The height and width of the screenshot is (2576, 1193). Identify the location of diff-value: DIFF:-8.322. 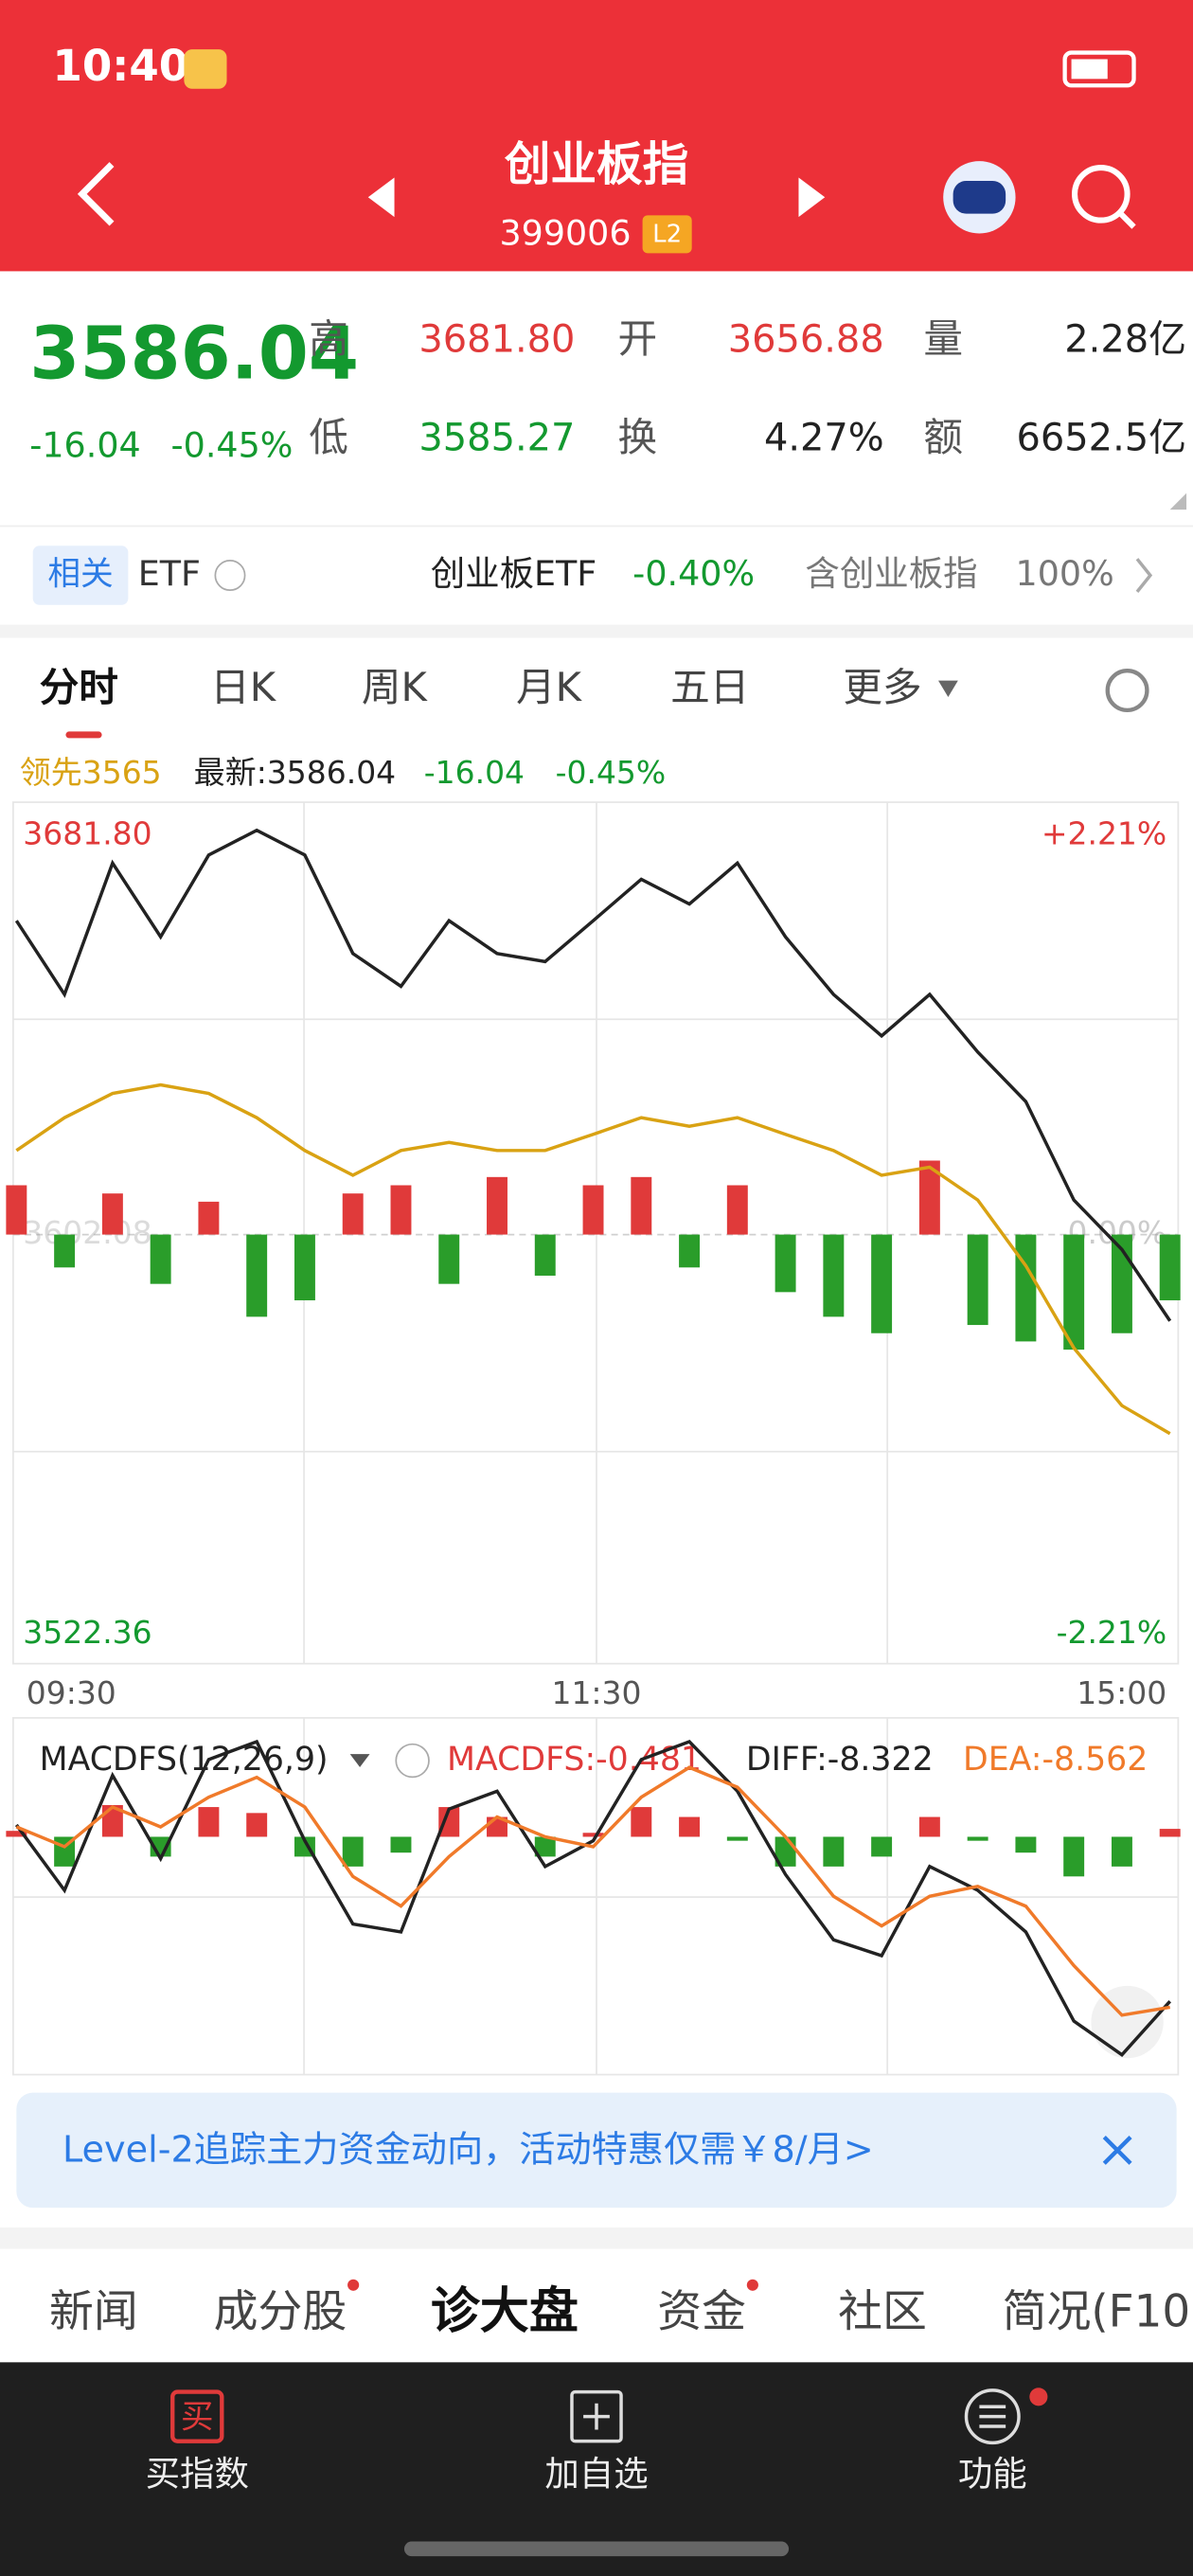
(840, 1760).